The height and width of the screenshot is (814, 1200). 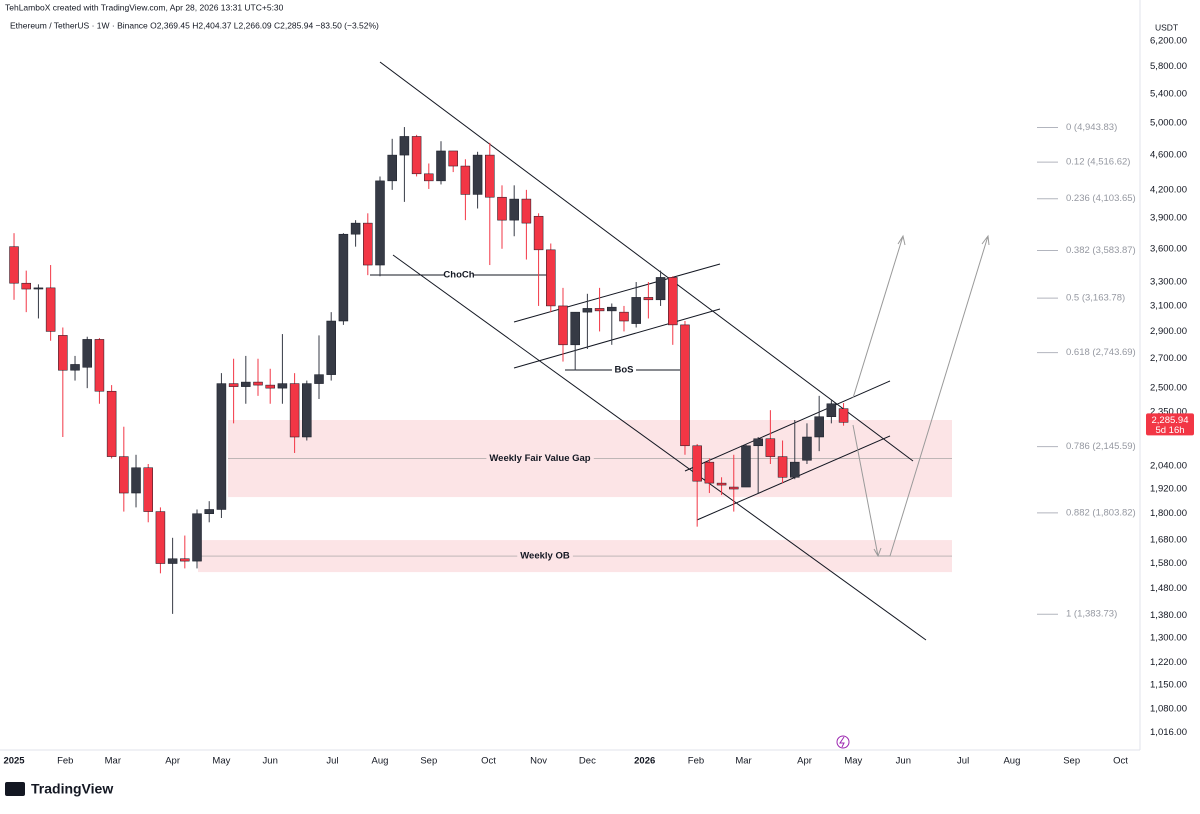 I want to click on y-tick-label: 3,600.00, so click(x=1168, y=248).